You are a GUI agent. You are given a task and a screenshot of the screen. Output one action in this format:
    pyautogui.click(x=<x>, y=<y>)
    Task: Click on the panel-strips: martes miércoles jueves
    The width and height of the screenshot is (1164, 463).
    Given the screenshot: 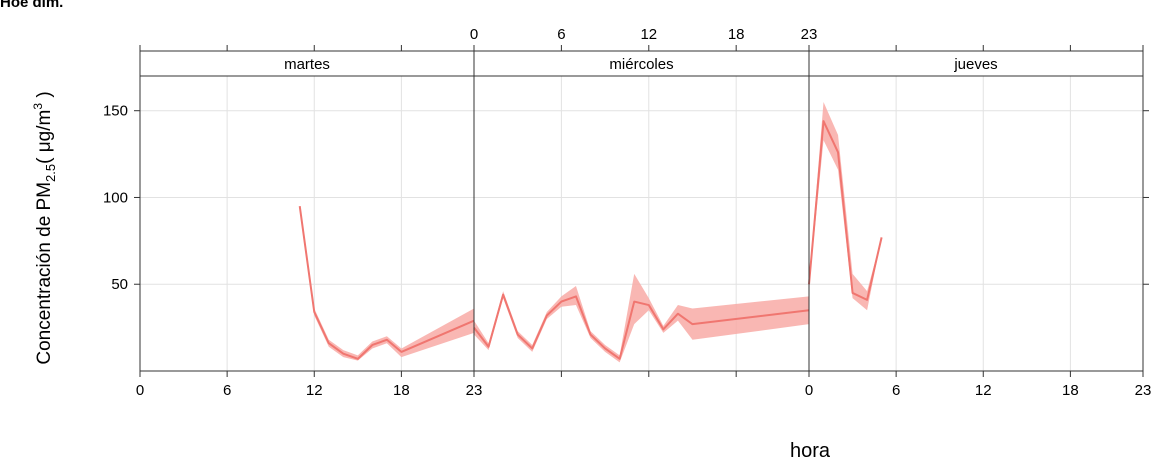 What is the action you would take?
    pyautogui.click(x=641, y=63)
    